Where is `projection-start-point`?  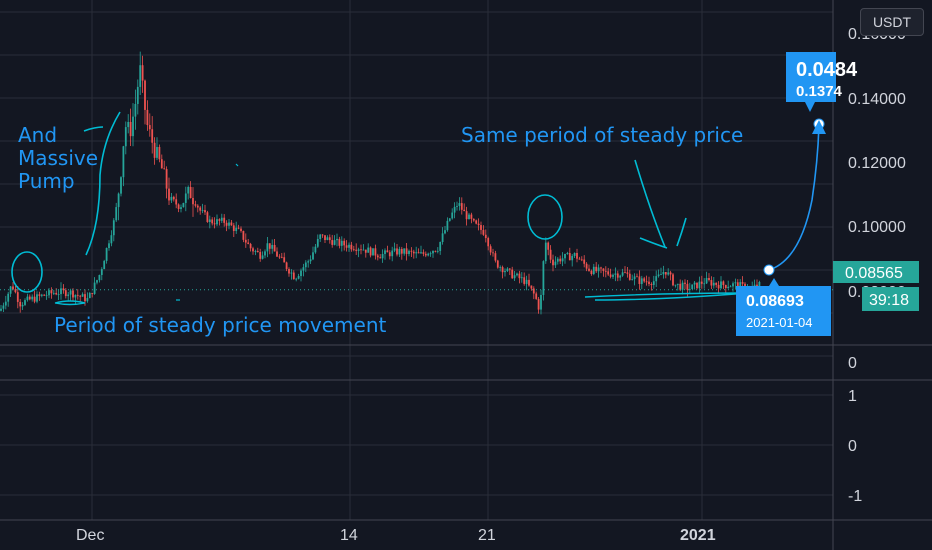 projection-start-point is located at coordinates (769, 270).